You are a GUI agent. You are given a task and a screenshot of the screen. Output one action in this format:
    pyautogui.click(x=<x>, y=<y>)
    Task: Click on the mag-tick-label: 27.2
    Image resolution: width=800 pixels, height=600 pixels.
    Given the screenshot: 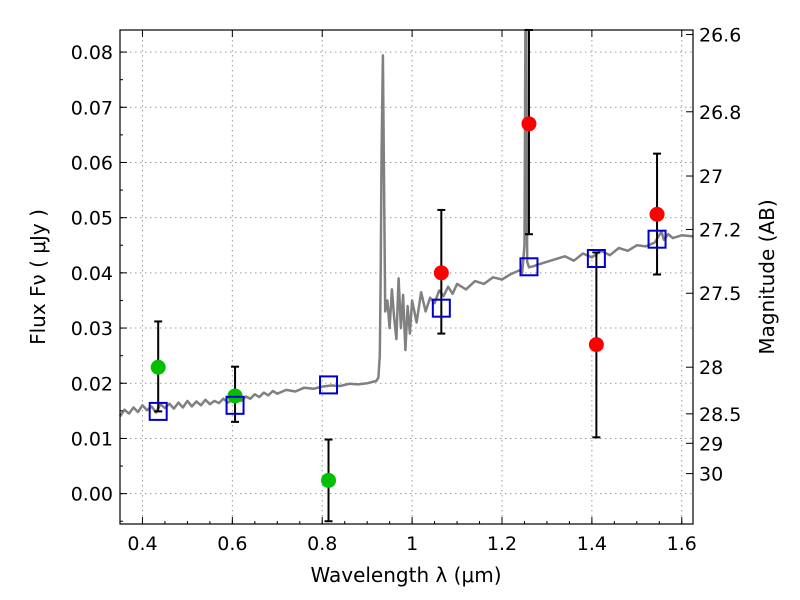 What is the action you would take?
    pyautogui.click(x=720, y=230)
    